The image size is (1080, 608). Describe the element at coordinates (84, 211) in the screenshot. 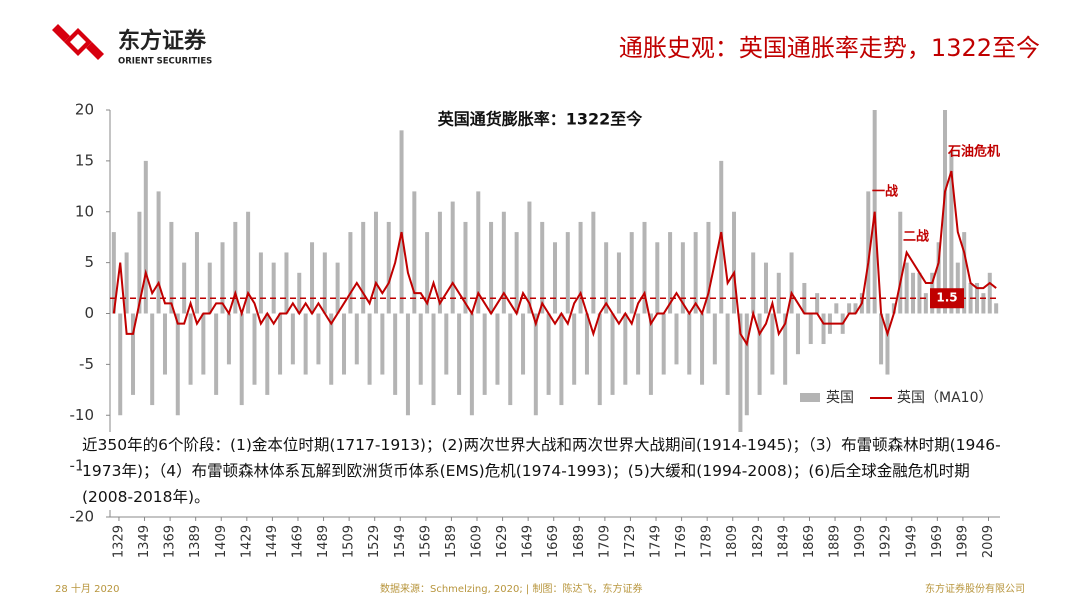

I see `y-tick-label: 10` at that location.